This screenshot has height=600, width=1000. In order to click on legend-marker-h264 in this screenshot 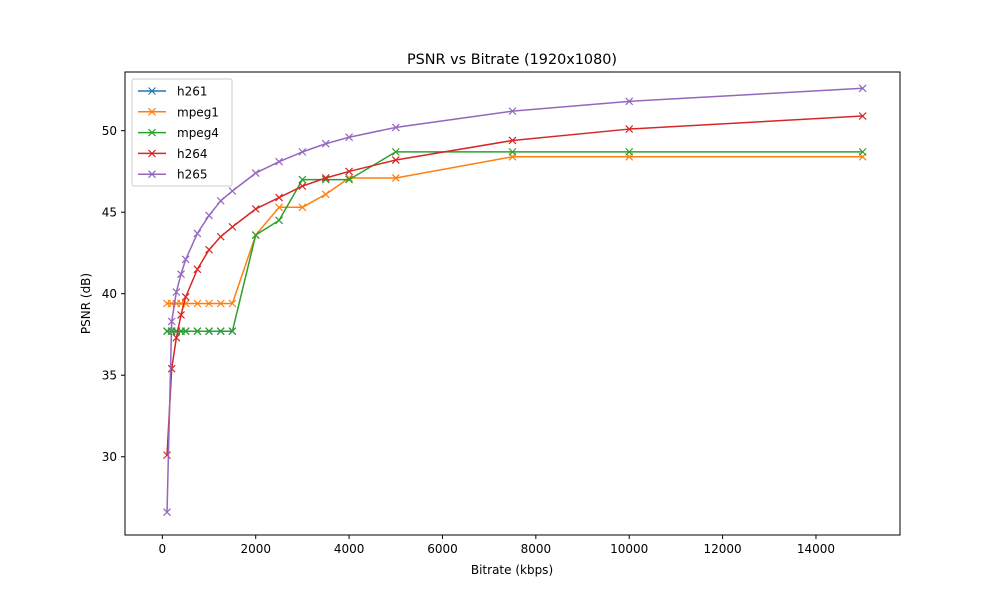, I will do `click(152, 153)`.